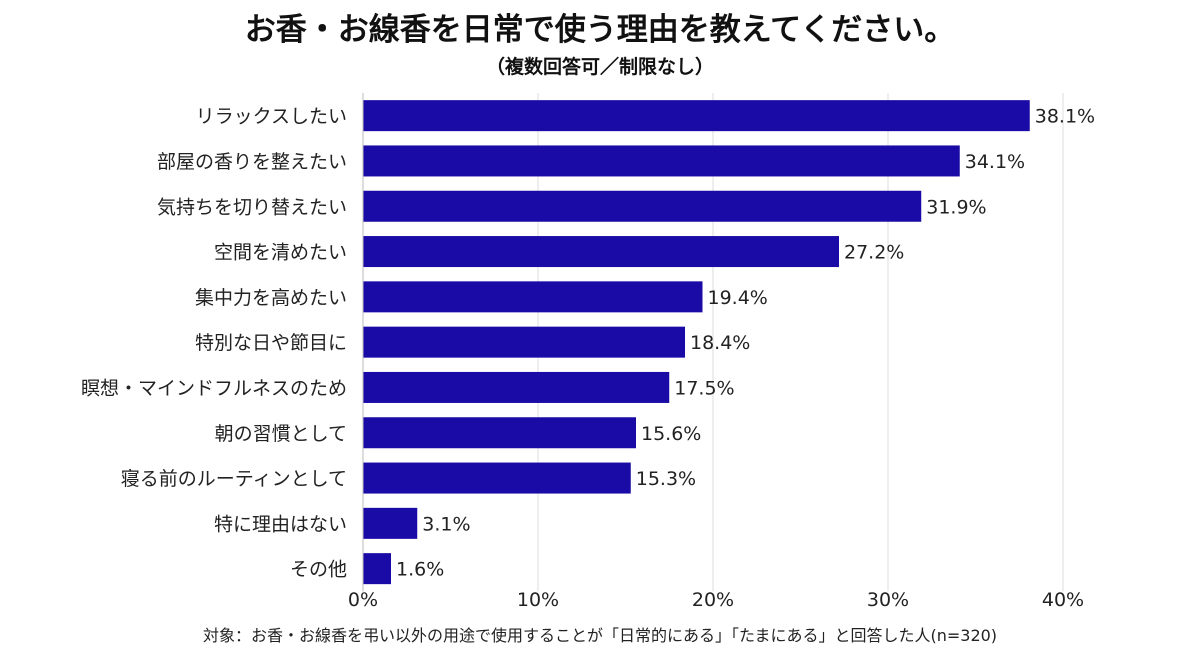 The width and height of the screenshot is (1200, 649). What do you see at coordinates (874, 253) in the screenshot?
I see `data-label: 27.2%` at bounding box center [874, 253].